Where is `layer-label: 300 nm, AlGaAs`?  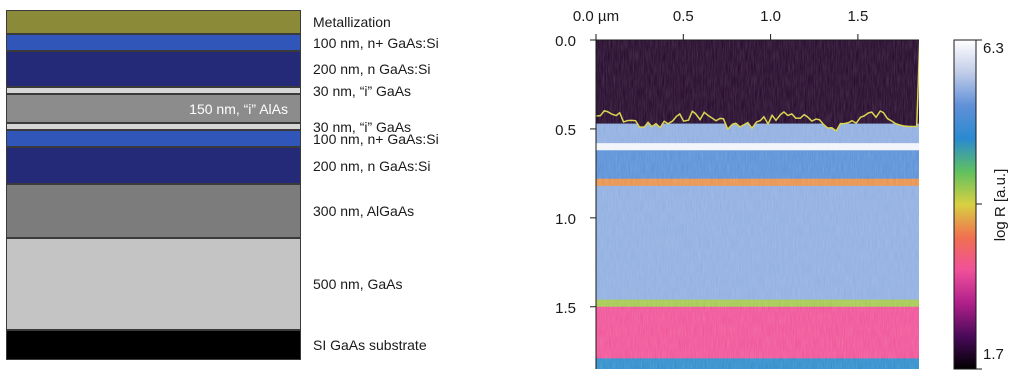 layer-label: 300 nm, AlGaAs is located at coordinates (364, 211).